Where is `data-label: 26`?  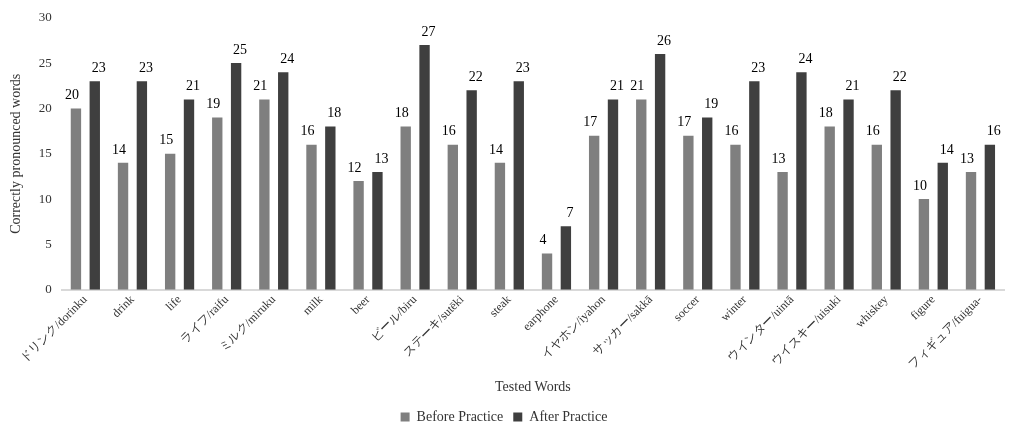
data-label: 26 is located at coordinates (664, 40).